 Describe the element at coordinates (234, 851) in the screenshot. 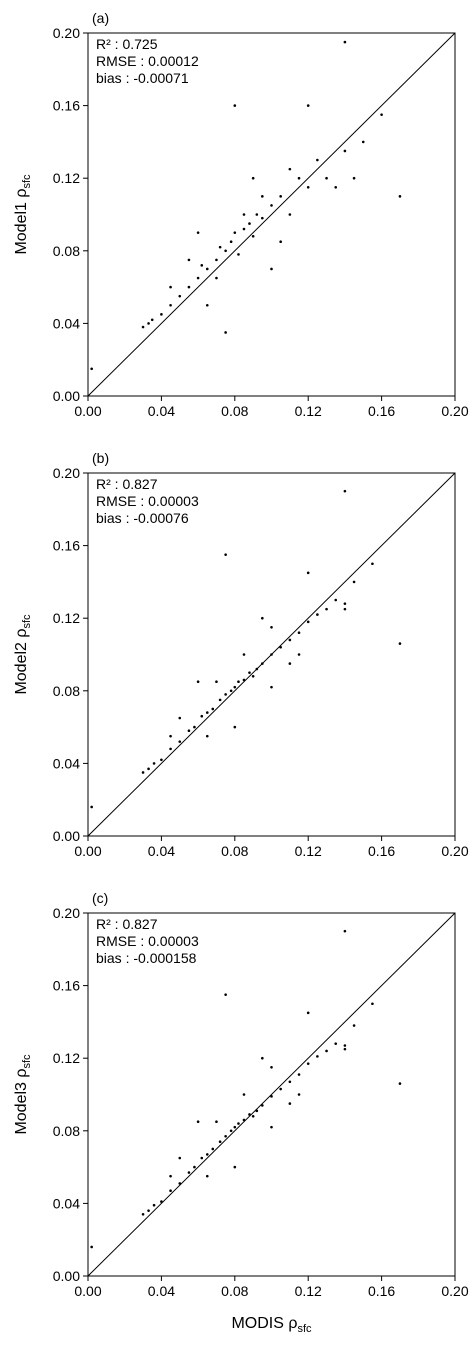

I see `x-tick-label: 0.08` at that location.